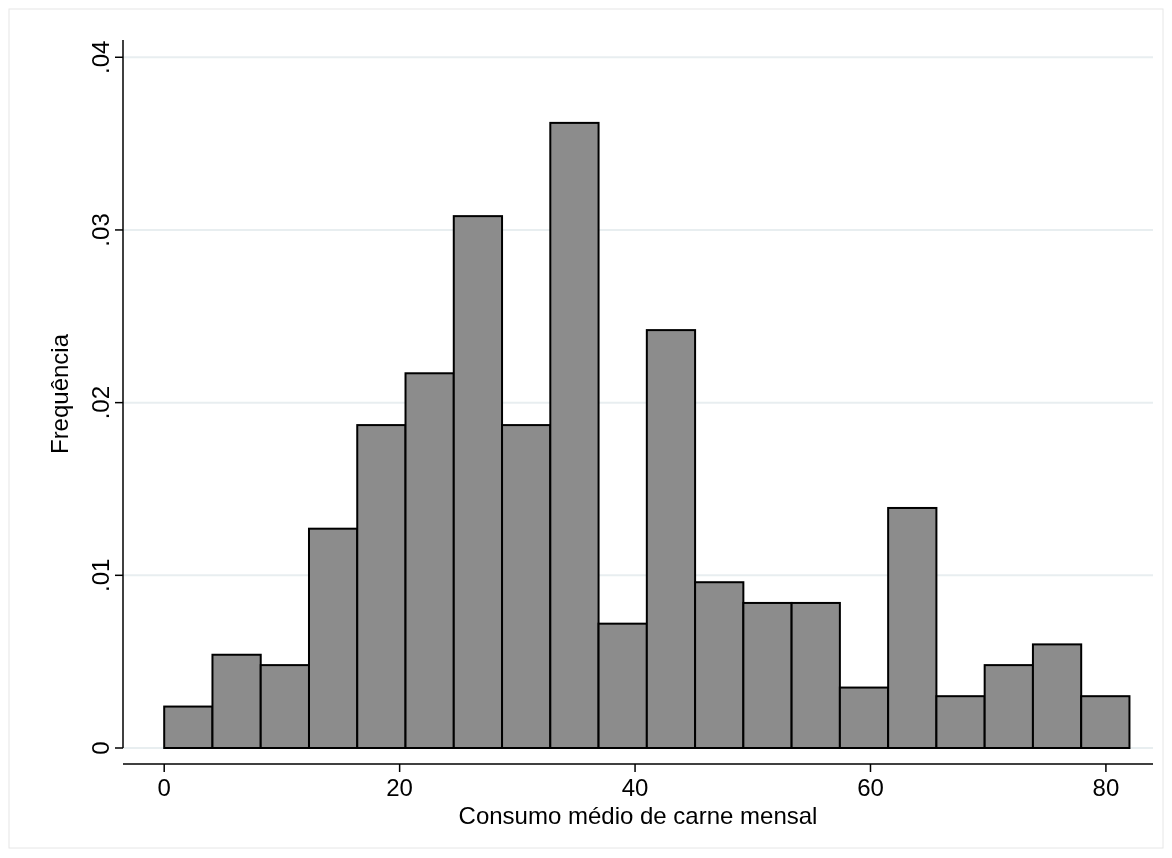 The width and height of the screenshot is (1172, 858). Describe the element at coordinates (638, 815) in the screenshot. I see `x-axis-title: Consumo médio de carne mensal` at that location.